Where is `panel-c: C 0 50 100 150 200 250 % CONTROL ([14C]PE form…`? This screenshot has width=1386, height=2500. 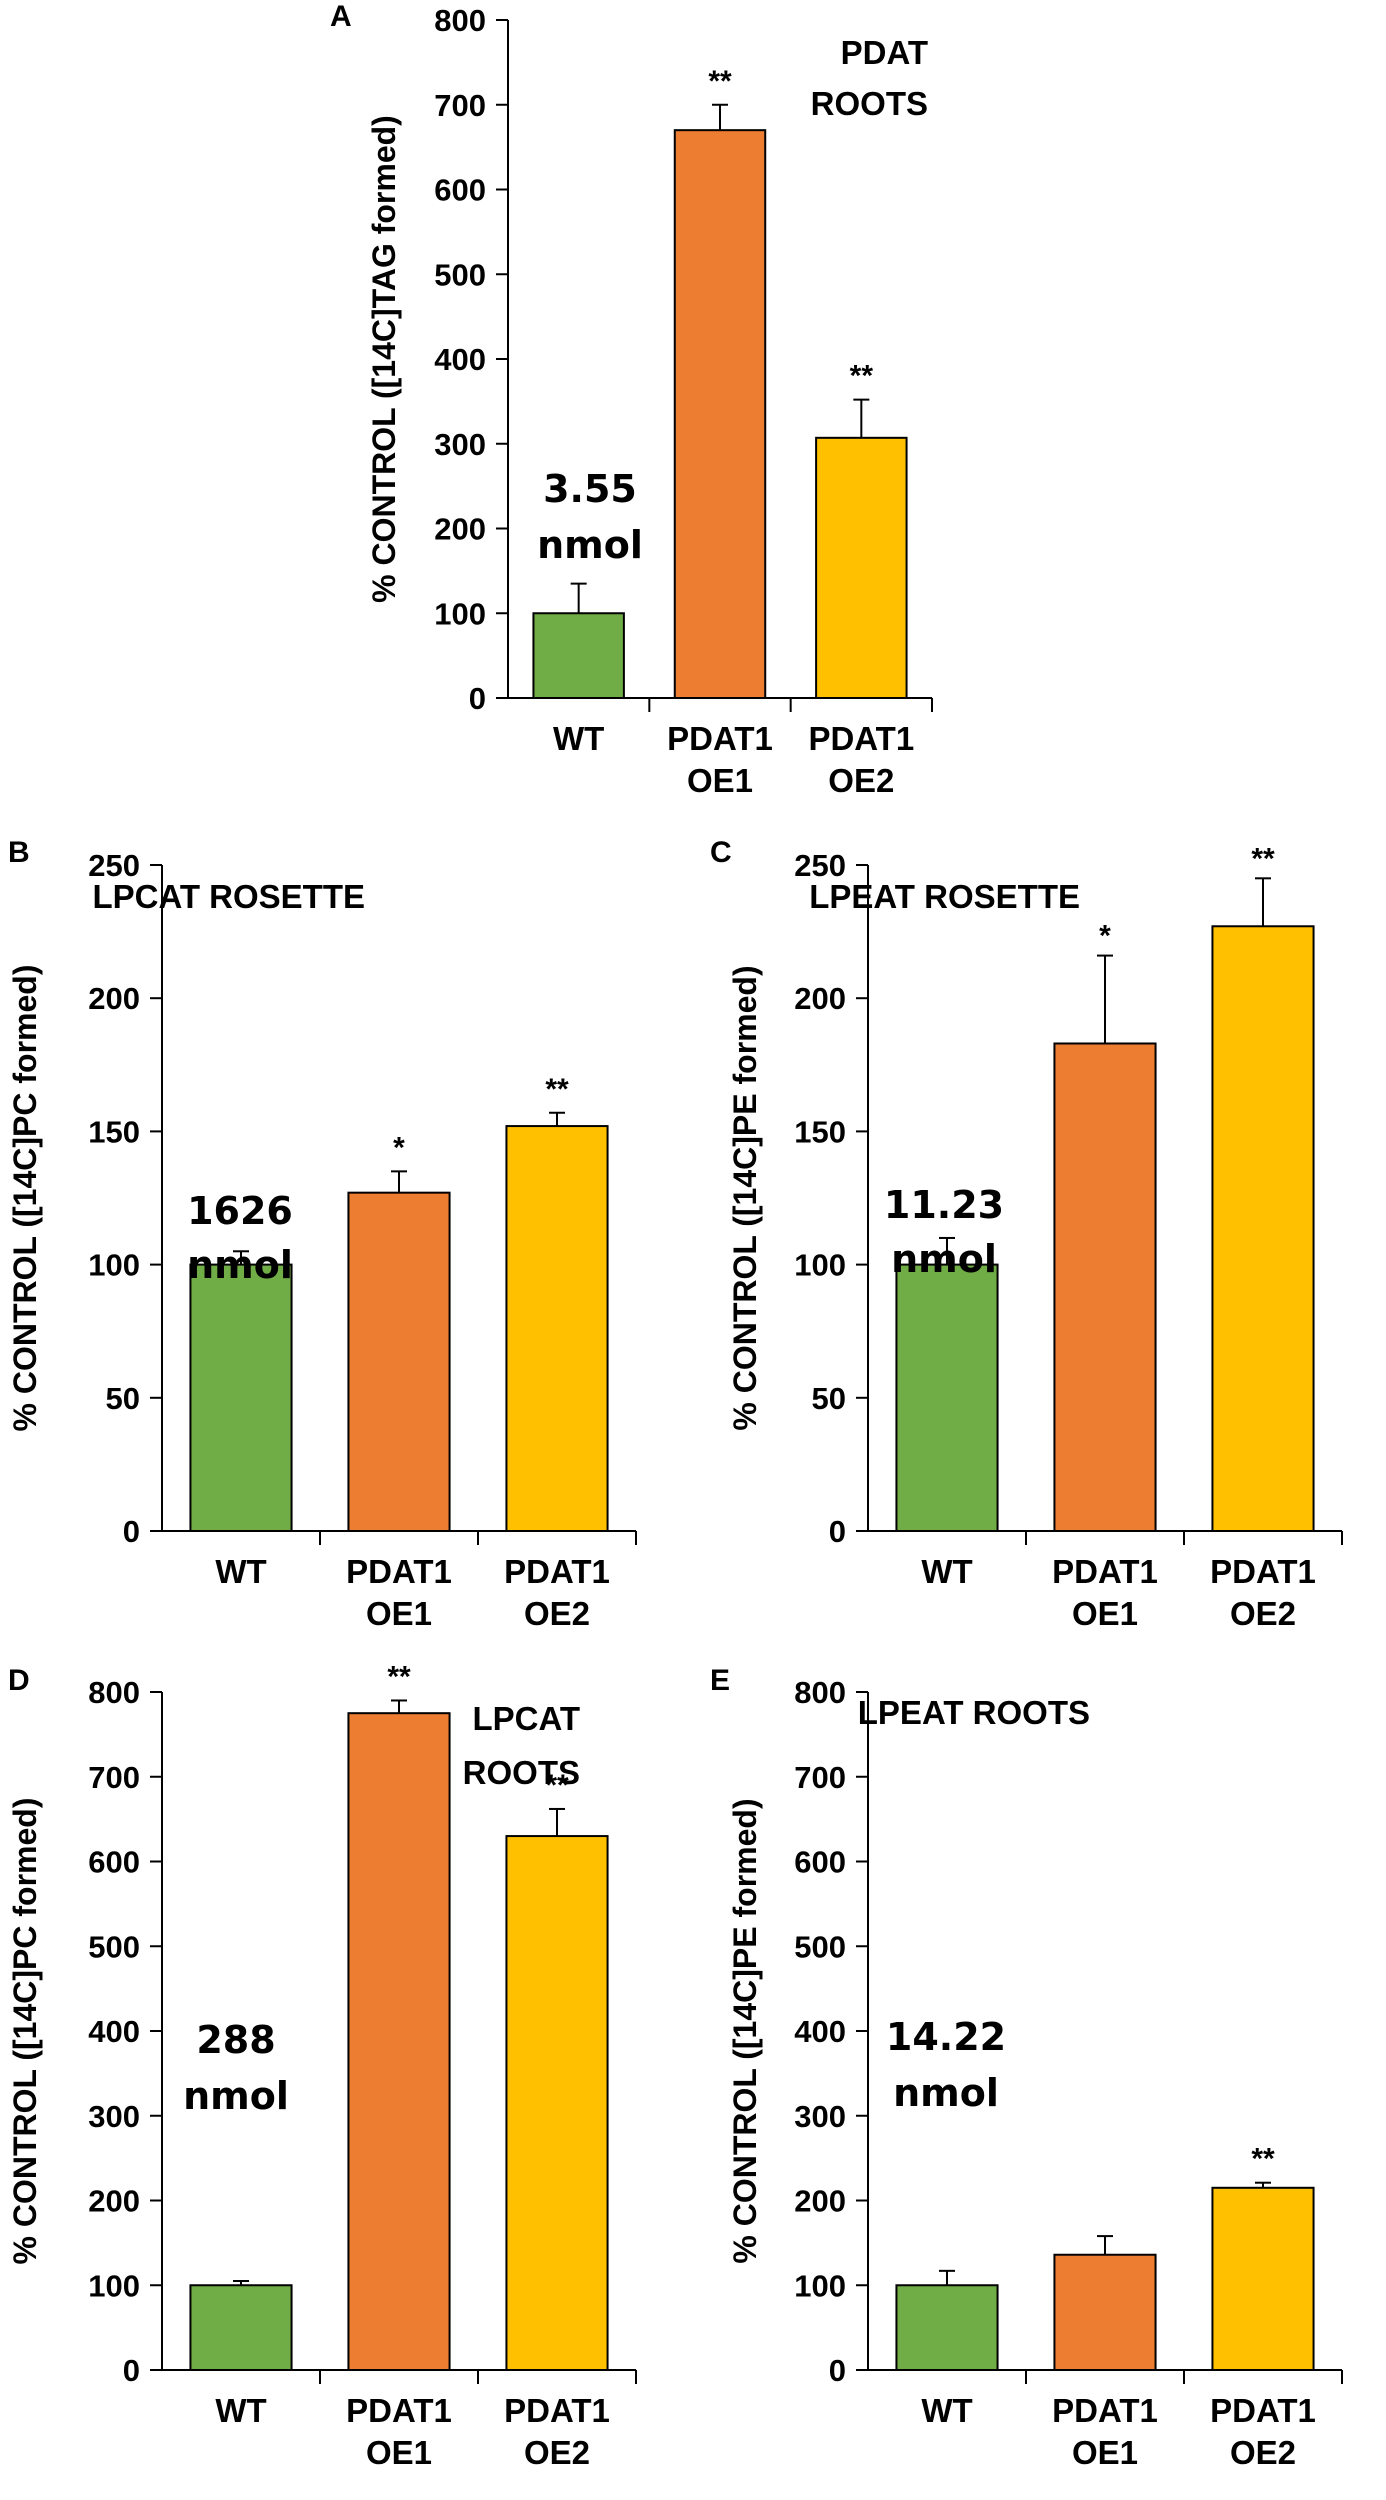
panel-c: C 0 50 100 150 200 250 % CONTROL ([14C]PE form… is located at coordinates (1026, 1234).